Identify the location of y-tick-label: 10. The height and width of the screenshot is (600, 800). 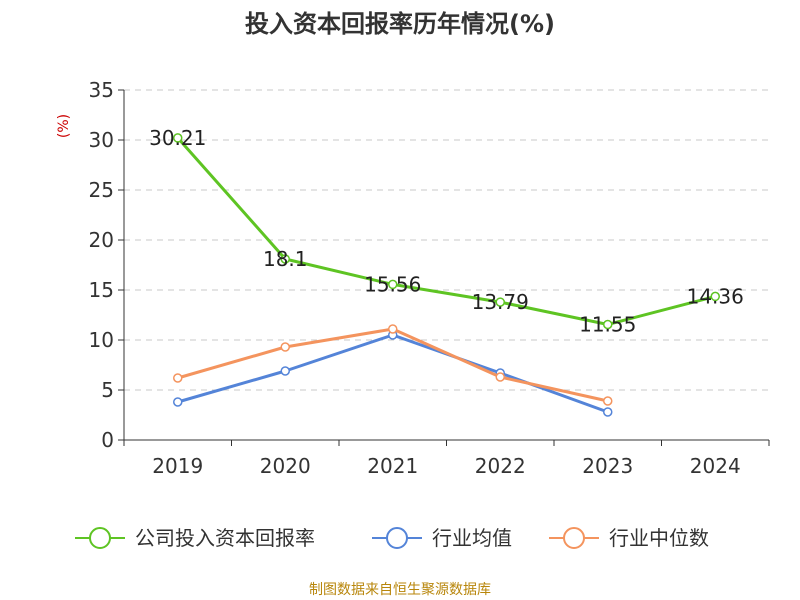
(101, 340).